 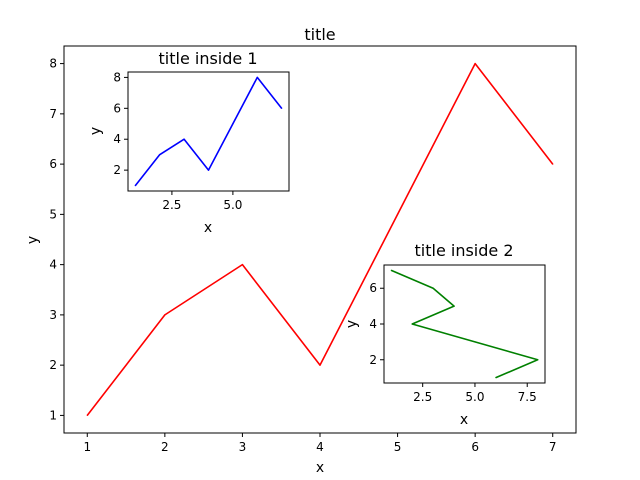 I want to click on main-x-tick-label: 1, so click(x=87, y=447).